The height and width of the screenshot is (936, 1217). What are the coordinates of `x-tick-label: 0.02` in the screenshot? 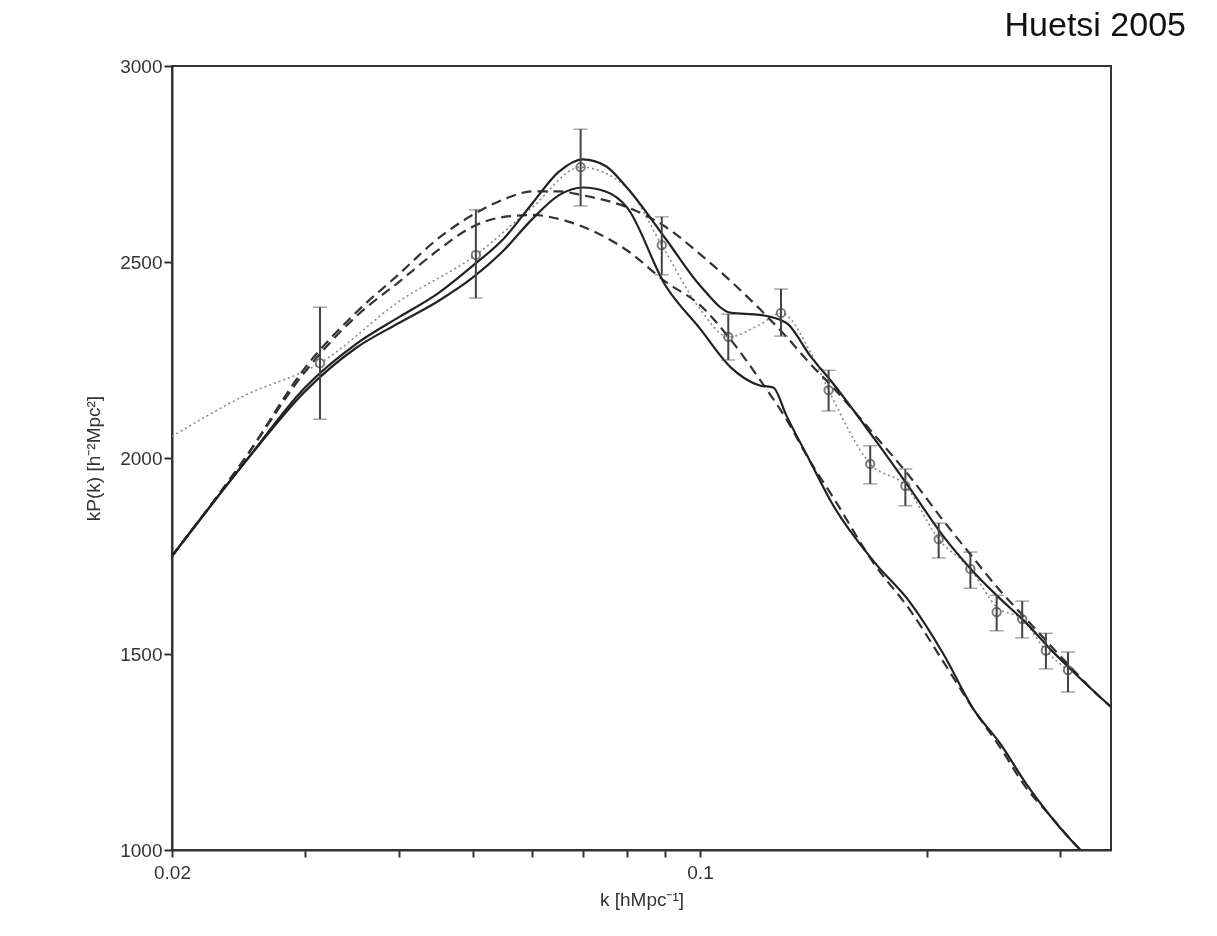 It's located at (172, 872).